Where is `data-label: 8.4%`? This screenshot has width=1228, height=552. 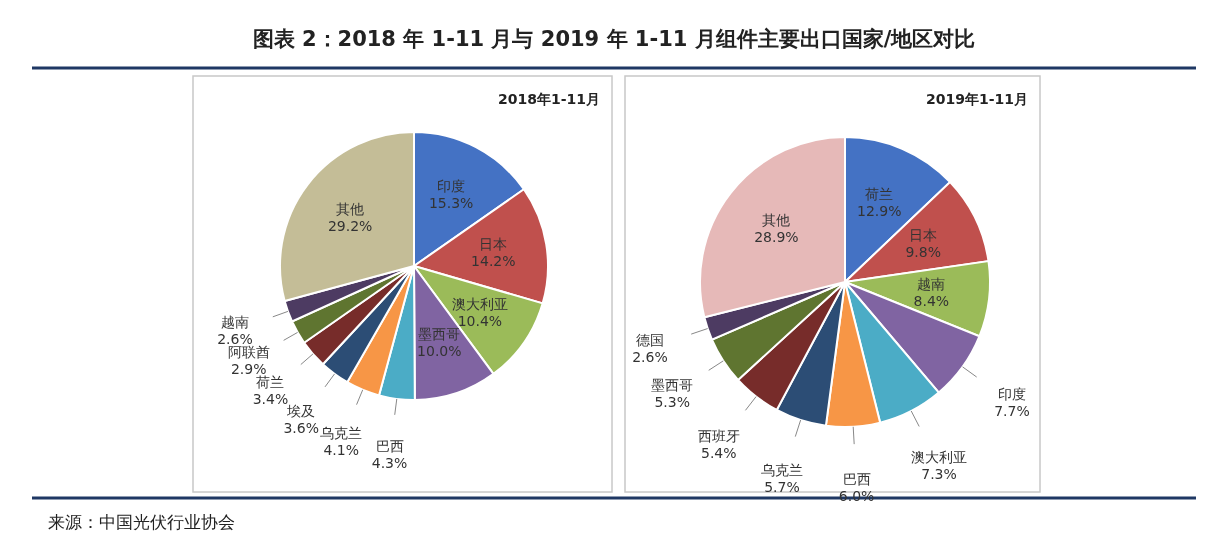 data-label: 8.4% is located at coordinates (931, 300).